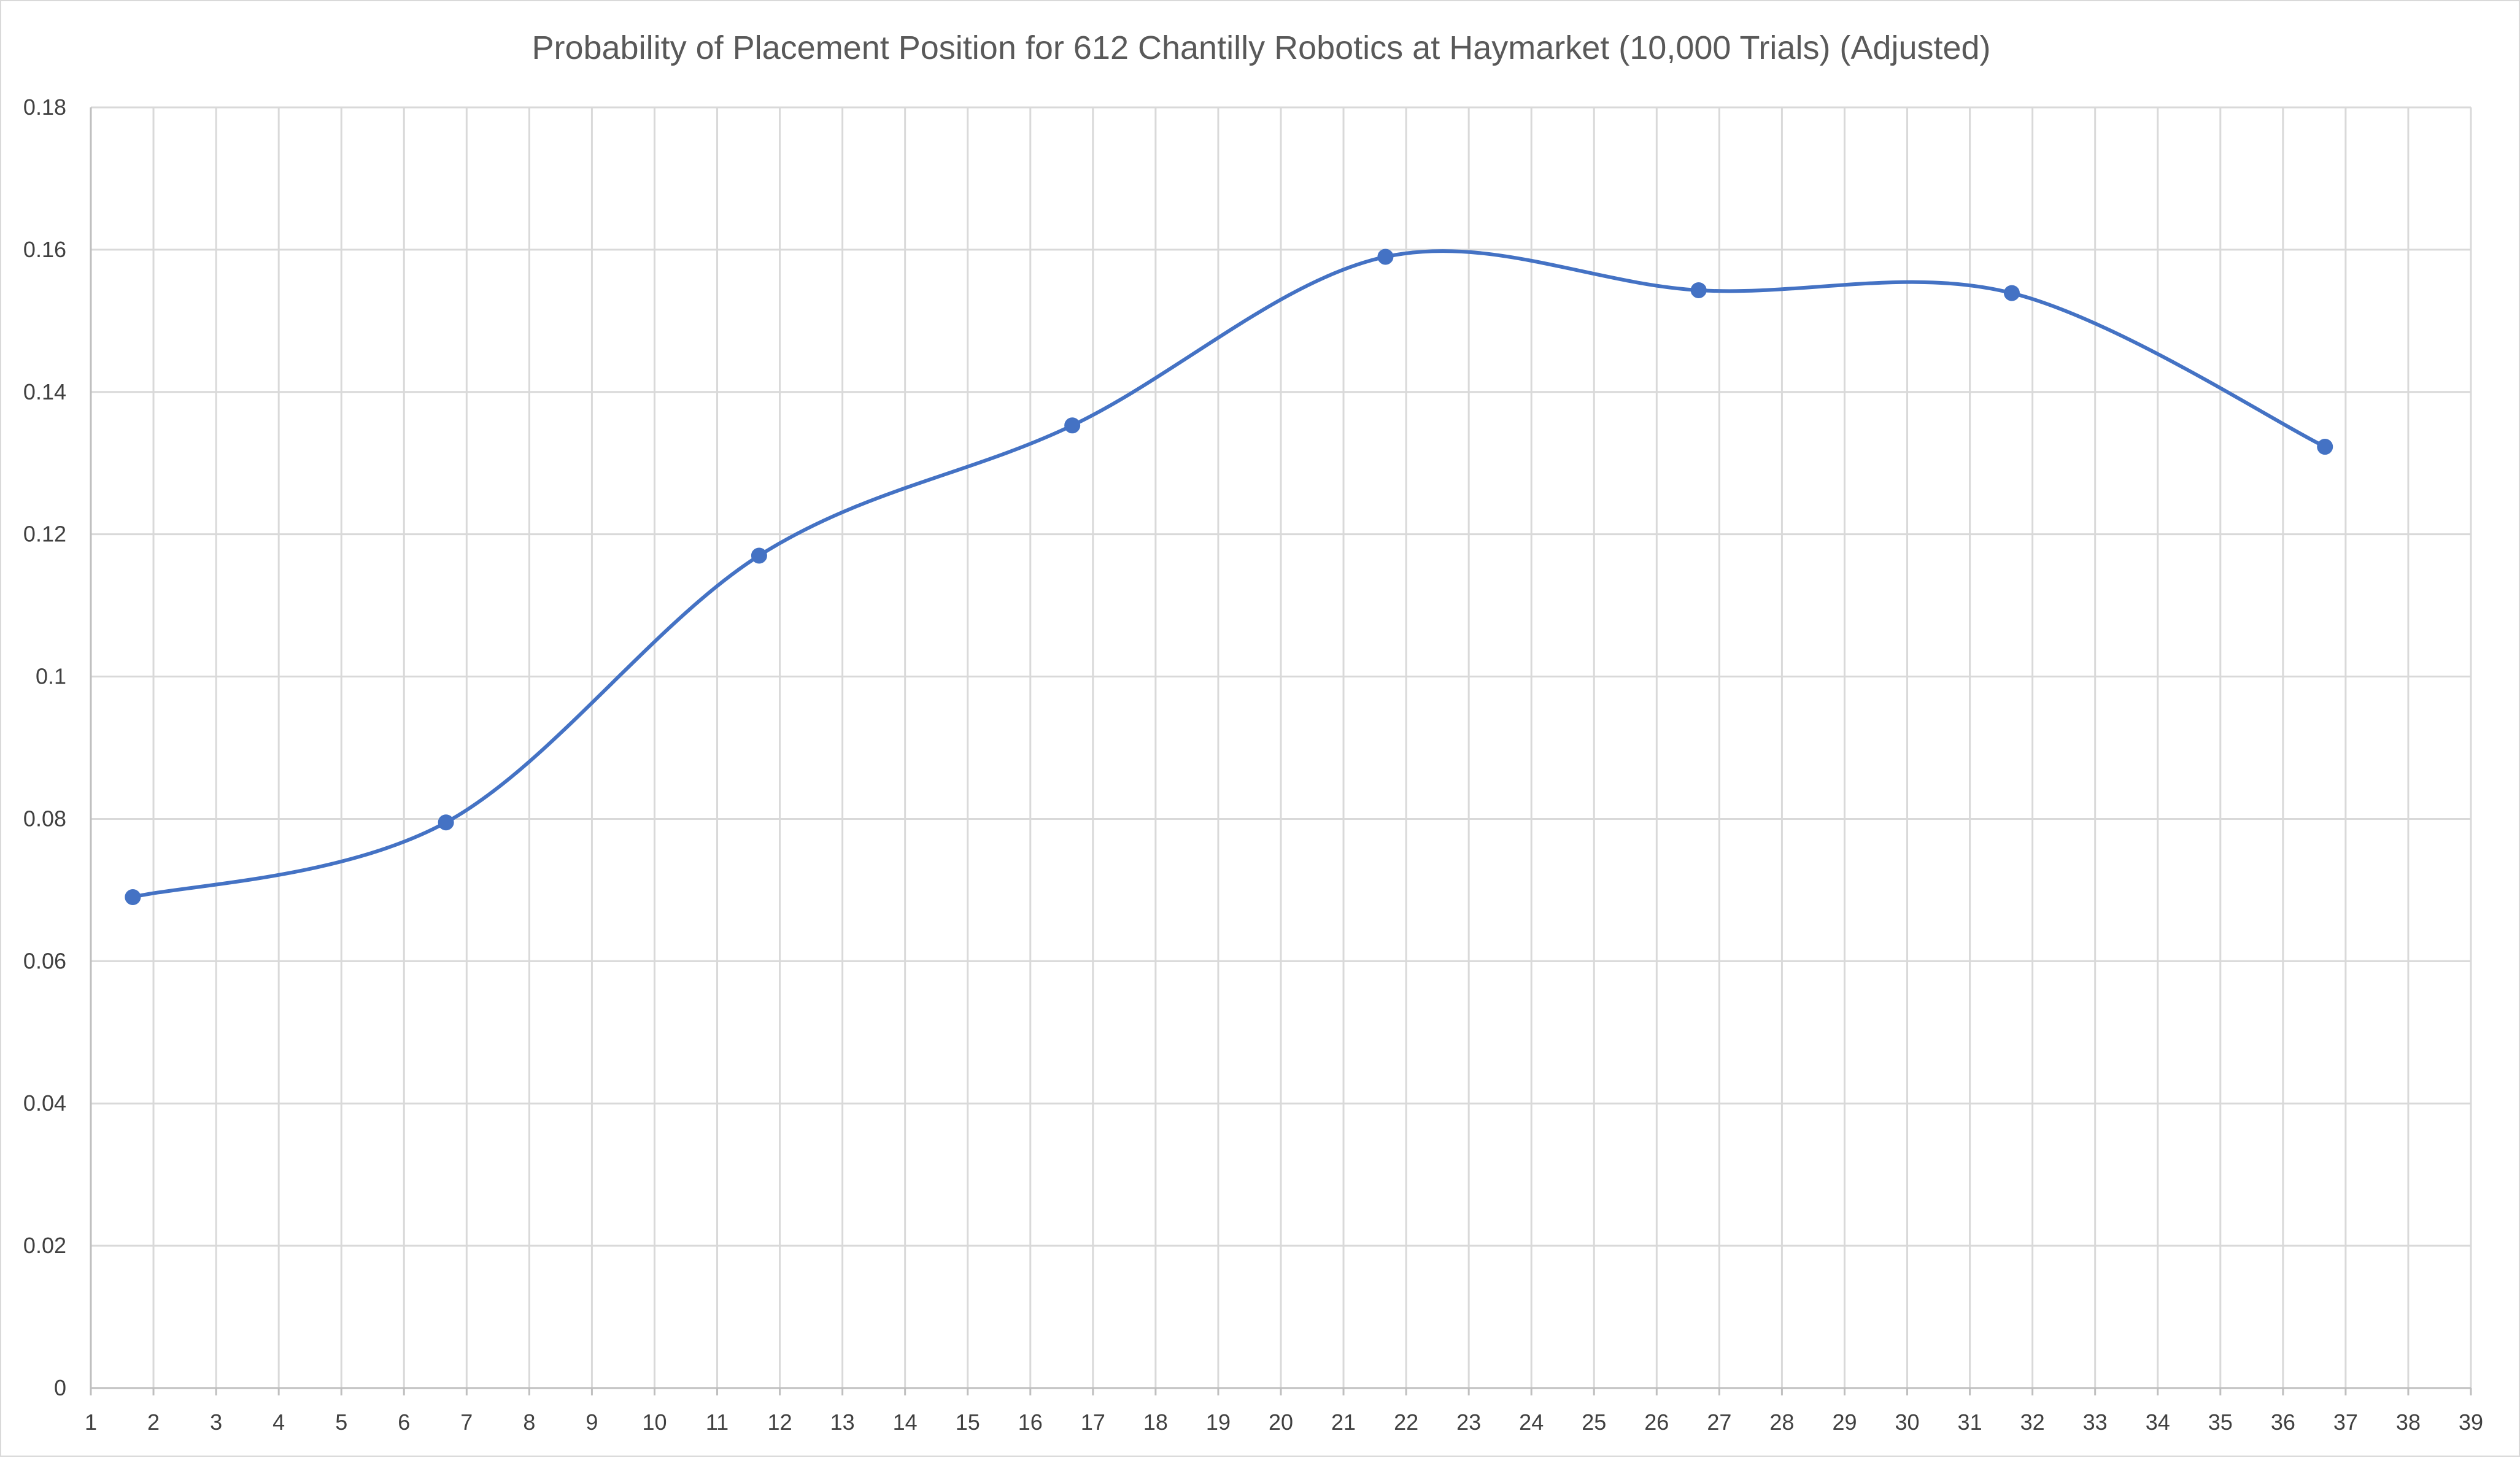  What do you see at coordinates (1656, 1422) in the screenshot?
I see `x-tick-label: 26` at bounding box center [1656, 1422].